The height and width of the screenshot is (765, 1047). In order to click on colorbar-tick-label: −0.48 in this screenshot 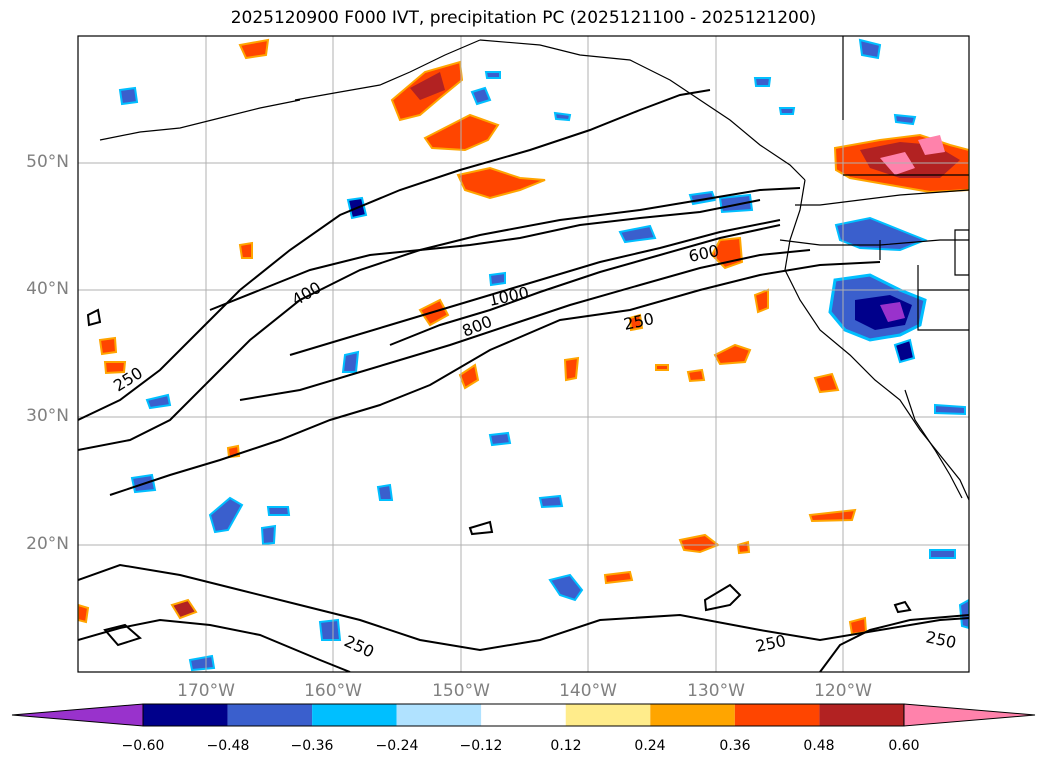, I will do `click(228, 746)`.